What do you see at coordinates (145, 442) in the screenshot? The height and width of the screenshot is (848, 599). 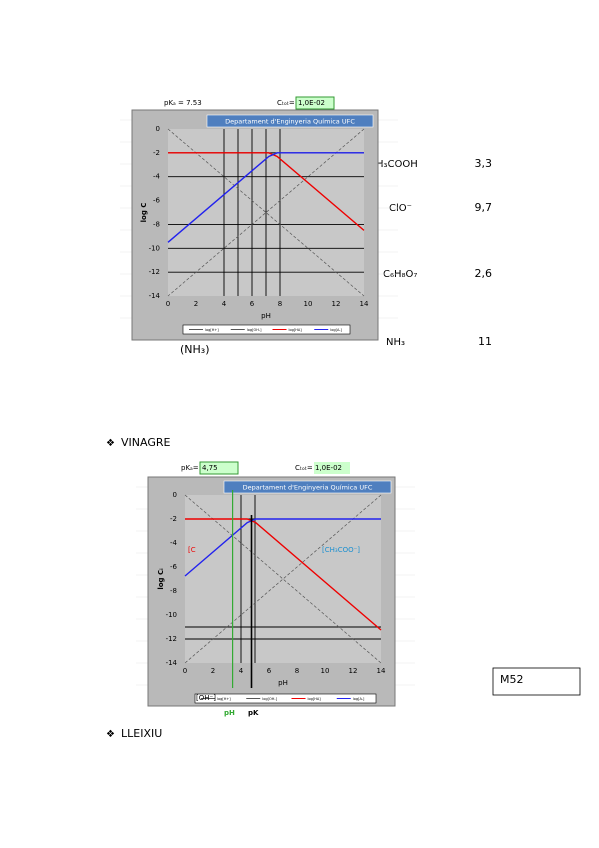 I see `section-heading: VINAGRE` at bounding box center [145, 442].